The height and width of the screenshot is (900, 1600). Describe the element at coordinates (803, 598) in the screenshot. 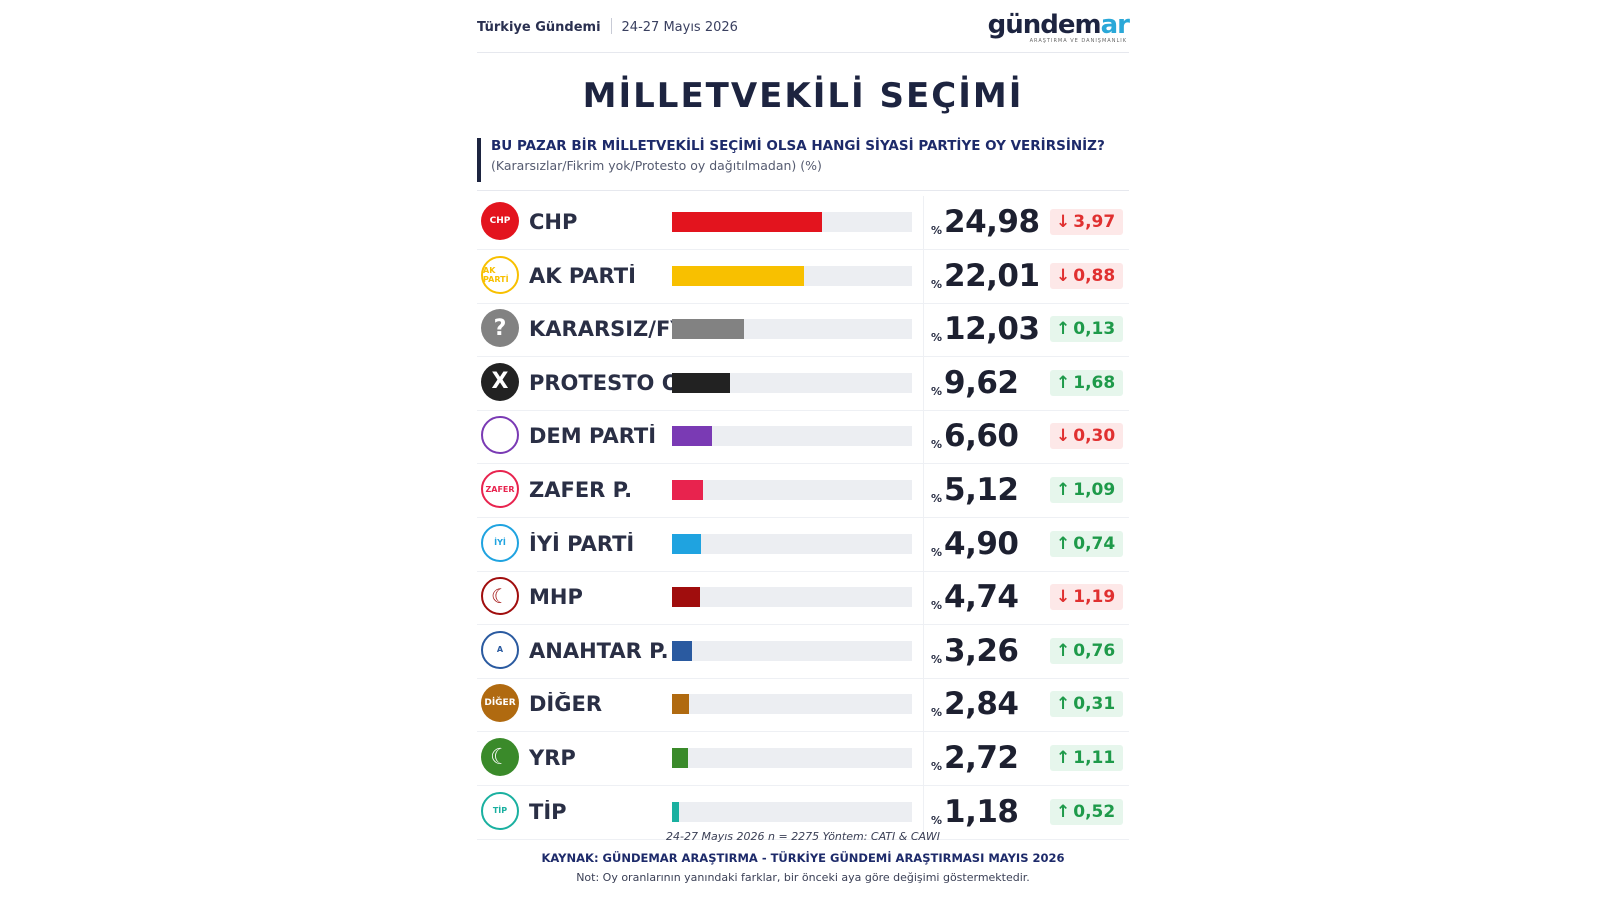

I see `party-row: ☾ MHP% 4,74 ↓ 1,19` at that location.